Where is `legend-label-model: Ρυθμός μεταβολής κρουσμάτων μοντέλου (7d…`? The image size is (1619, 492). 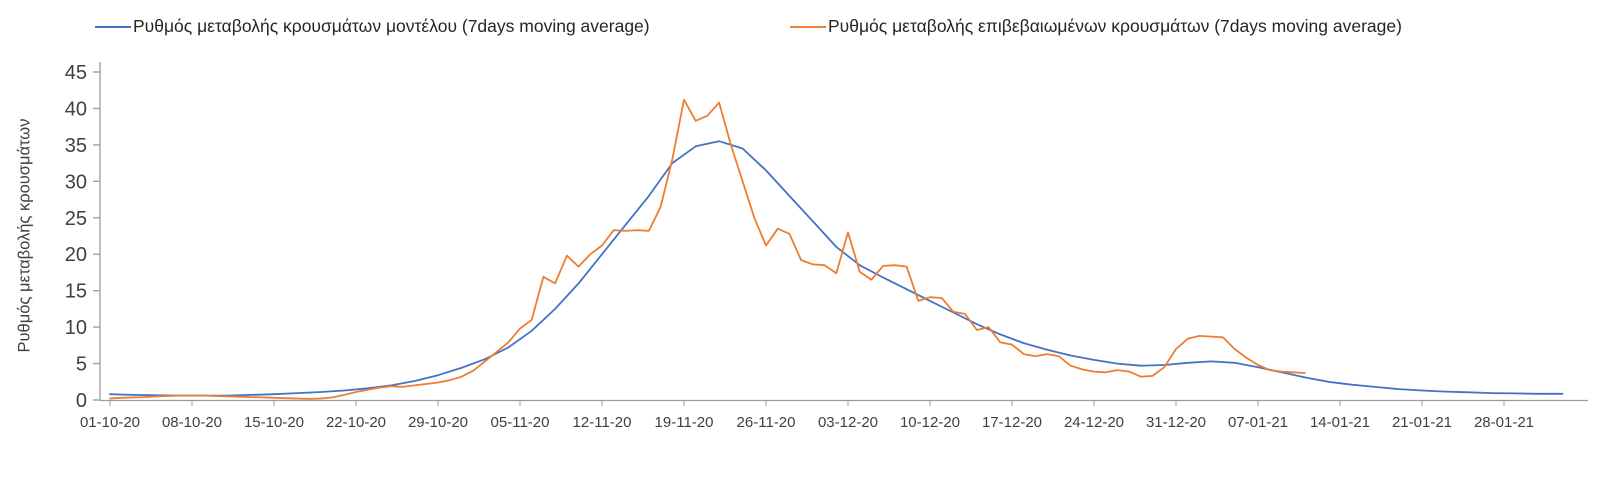
legend-label-model: Ρυθμός μεταβολής κρουσμάτων μοντέλου (7d… is located at coordinates (391, 26).